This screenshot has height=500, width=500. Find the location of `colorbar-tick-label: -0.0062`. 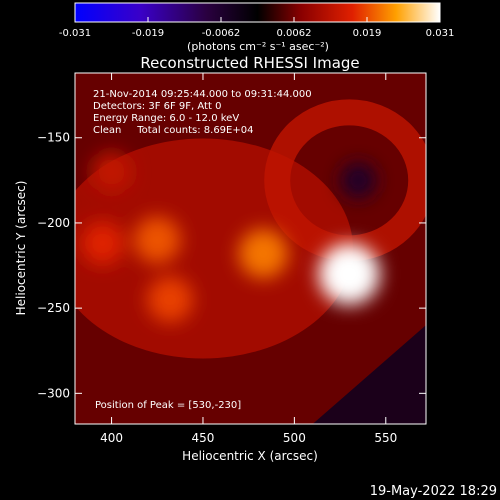

colorbar-tick-label: -0.0062 is located at coordinates (221, 33).